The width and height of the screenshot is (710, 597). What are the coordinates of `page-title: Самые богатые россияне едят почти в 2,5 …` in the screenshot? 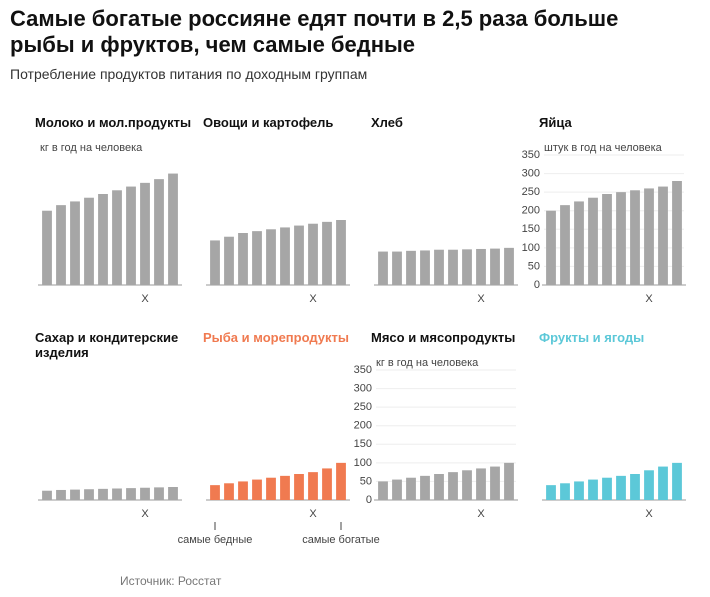 It's located at (314, 31).